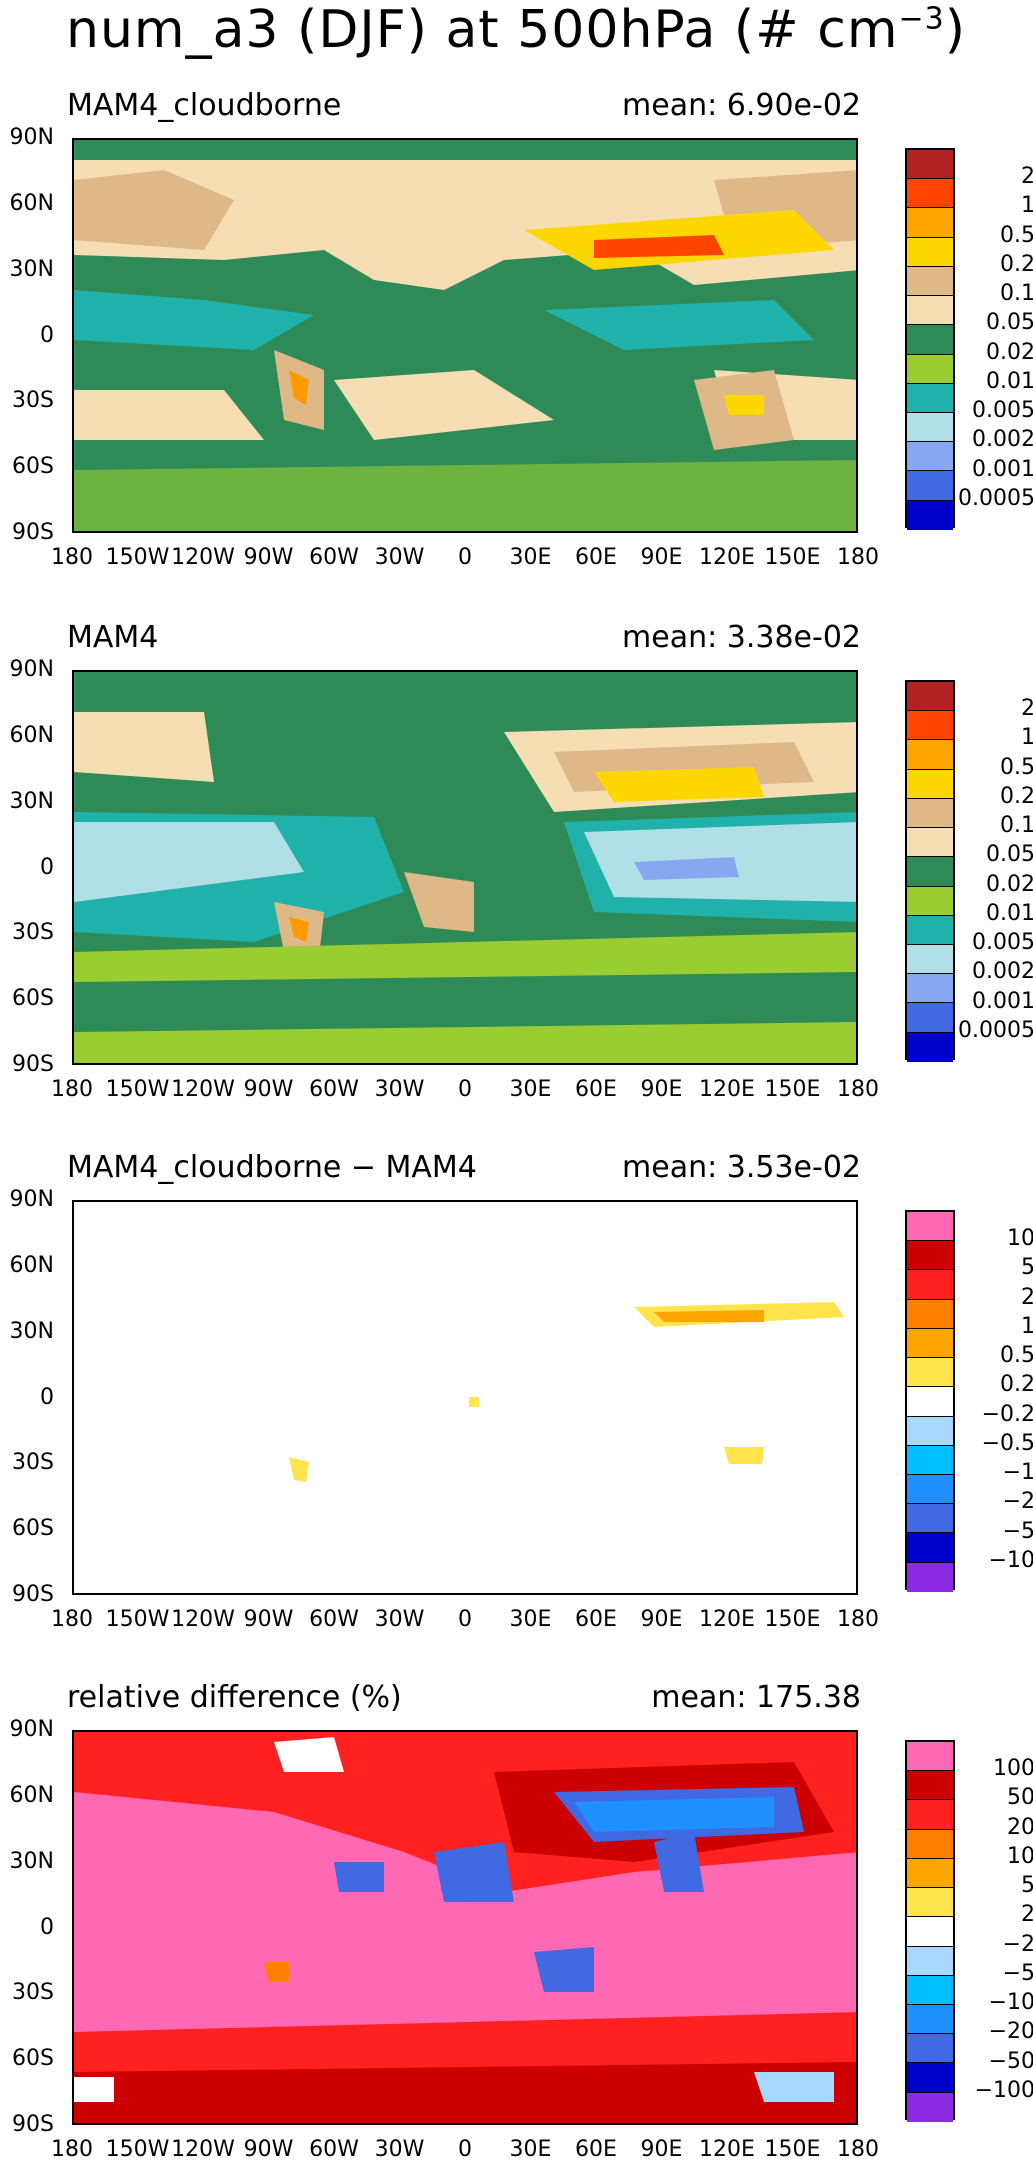 The image size is (1033, 2175). I want to click on panel-title: MAM4_cloudborne − MAM4, so click(272, 1167).